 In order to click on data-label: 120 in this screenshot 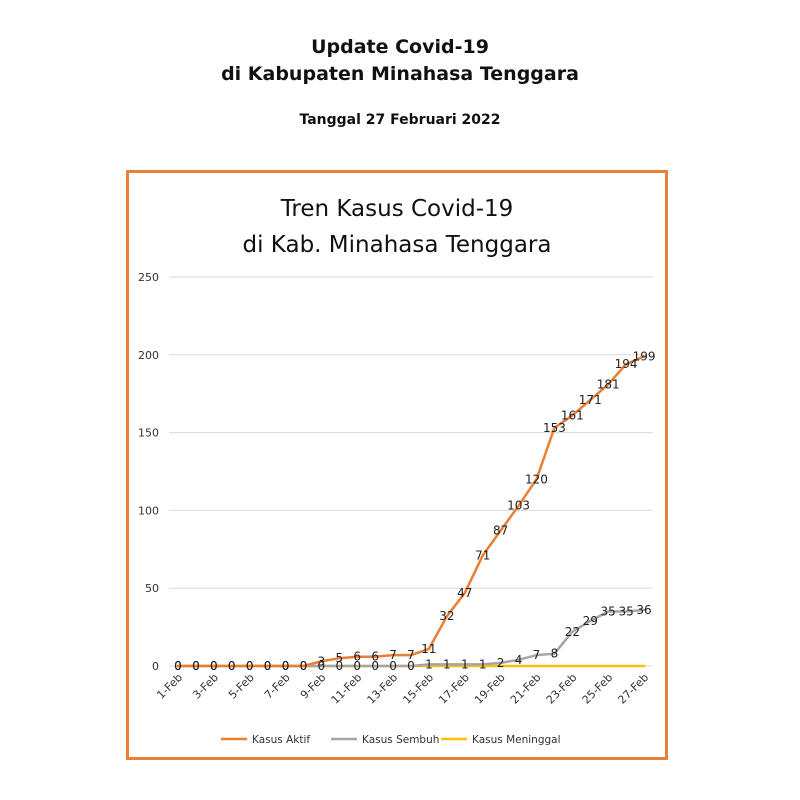, I will do `click(536, 479)`.